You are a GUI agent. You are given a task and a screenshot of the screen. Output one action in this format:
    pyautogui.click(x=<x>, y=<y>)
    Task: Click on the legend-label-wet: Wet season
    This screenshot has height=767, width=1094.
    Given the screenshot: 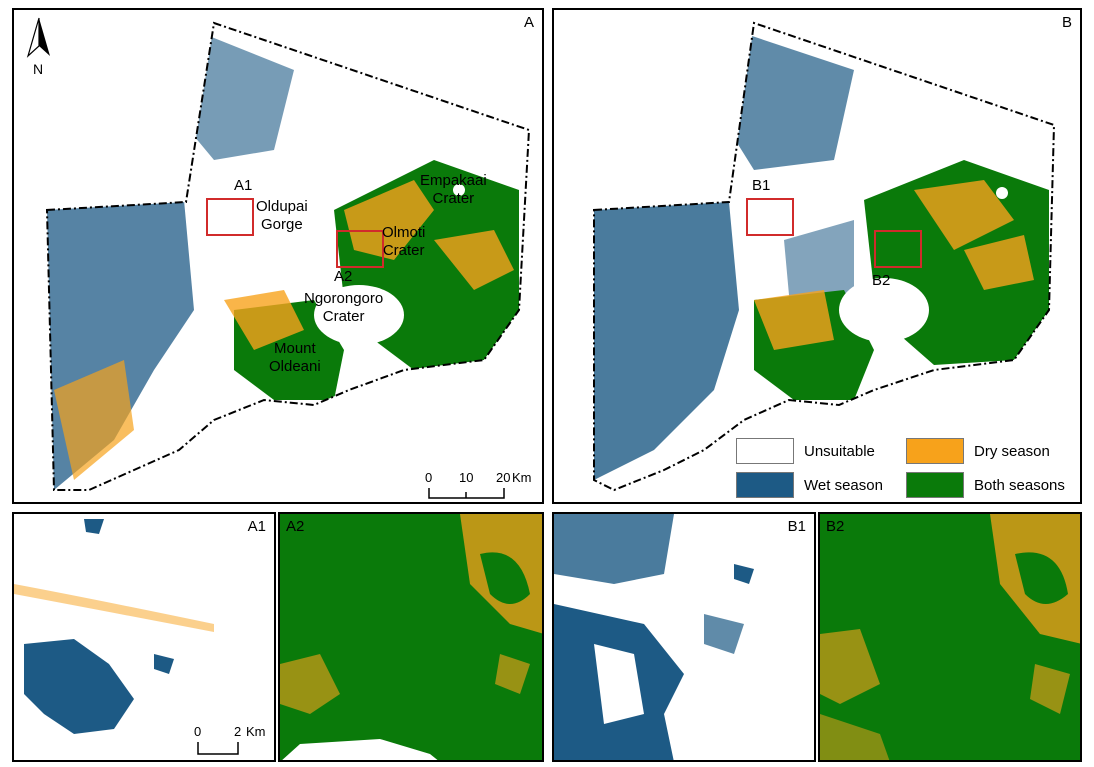 What is the action you would take?
    pyautogui.click(x=843, y=485)
    